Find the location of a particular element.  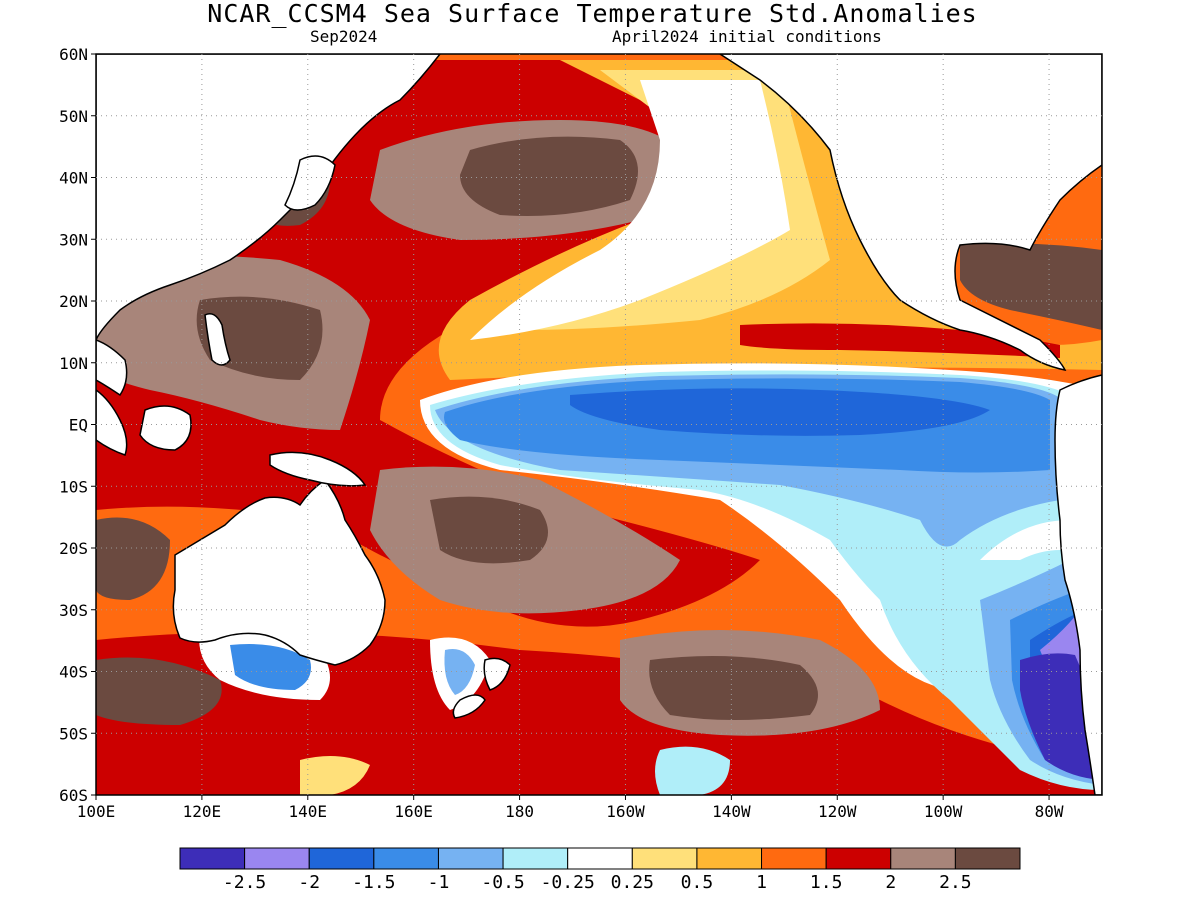

y-tick-label: 20S is located at coordinates (73, 548).